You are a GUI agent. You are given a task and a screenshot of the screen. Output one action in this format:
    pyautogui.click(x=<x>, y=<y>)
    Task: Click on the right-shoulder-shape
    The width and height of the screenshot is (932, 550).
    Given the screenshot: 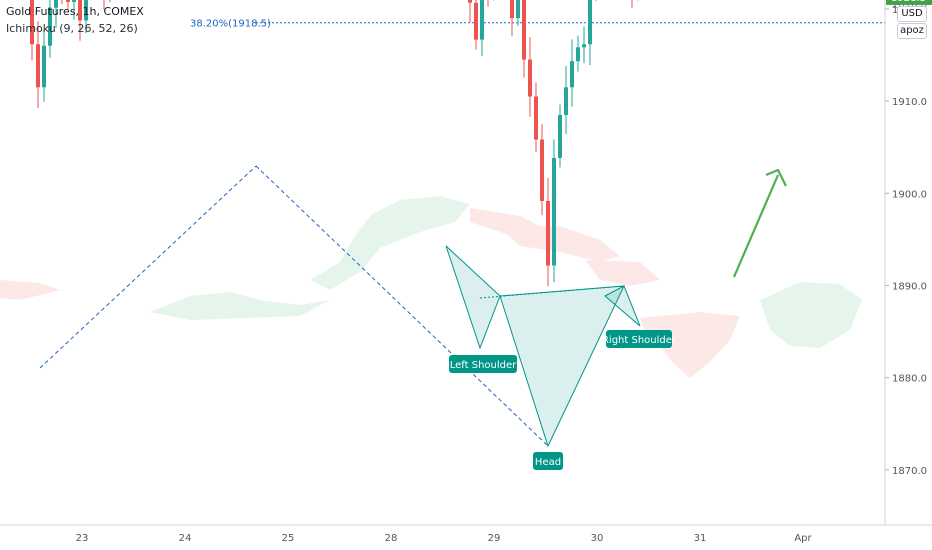 What is the action you would take?
    pyautogui.click(x=622, y=306)
    